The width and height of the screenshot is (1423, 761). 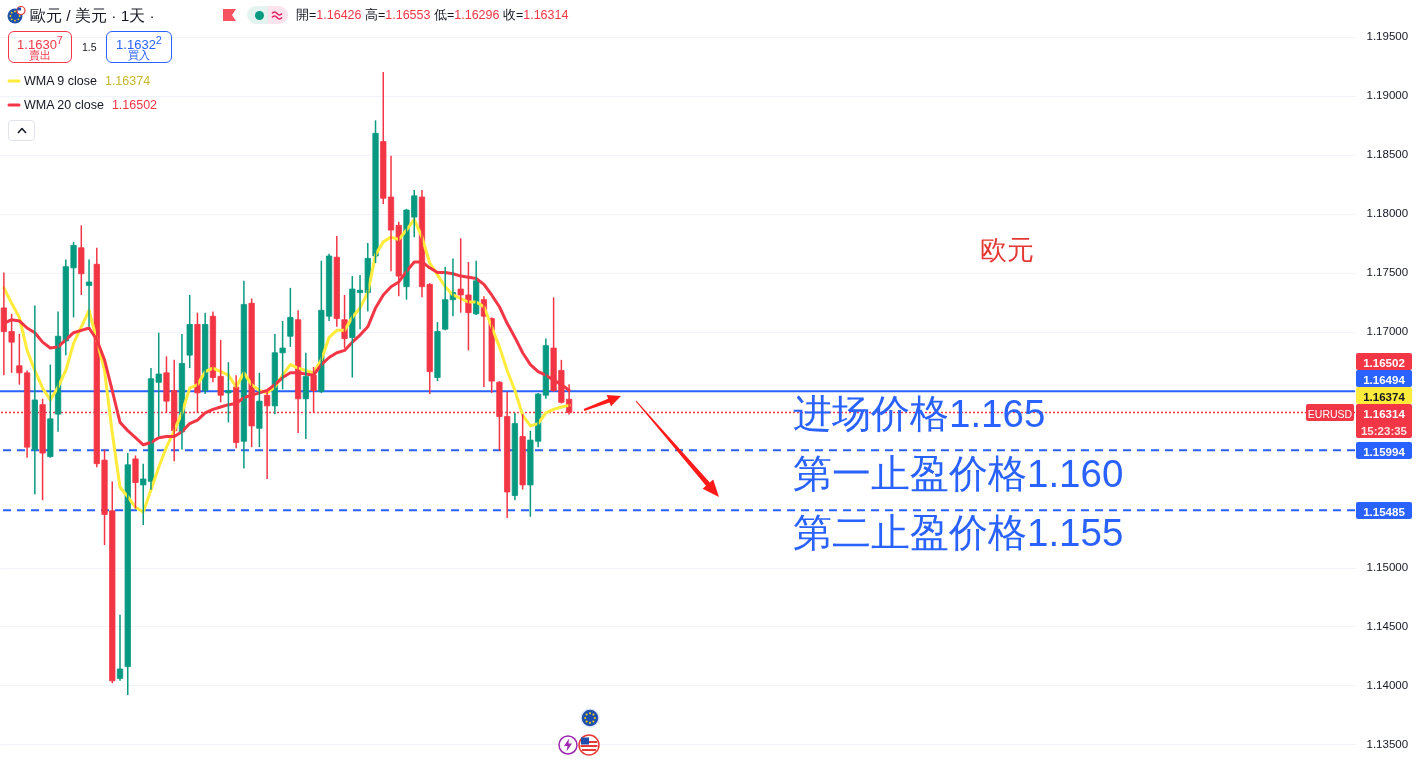 I want to click on y-tick-label: 1.19000, so click(x=1387, y=95).